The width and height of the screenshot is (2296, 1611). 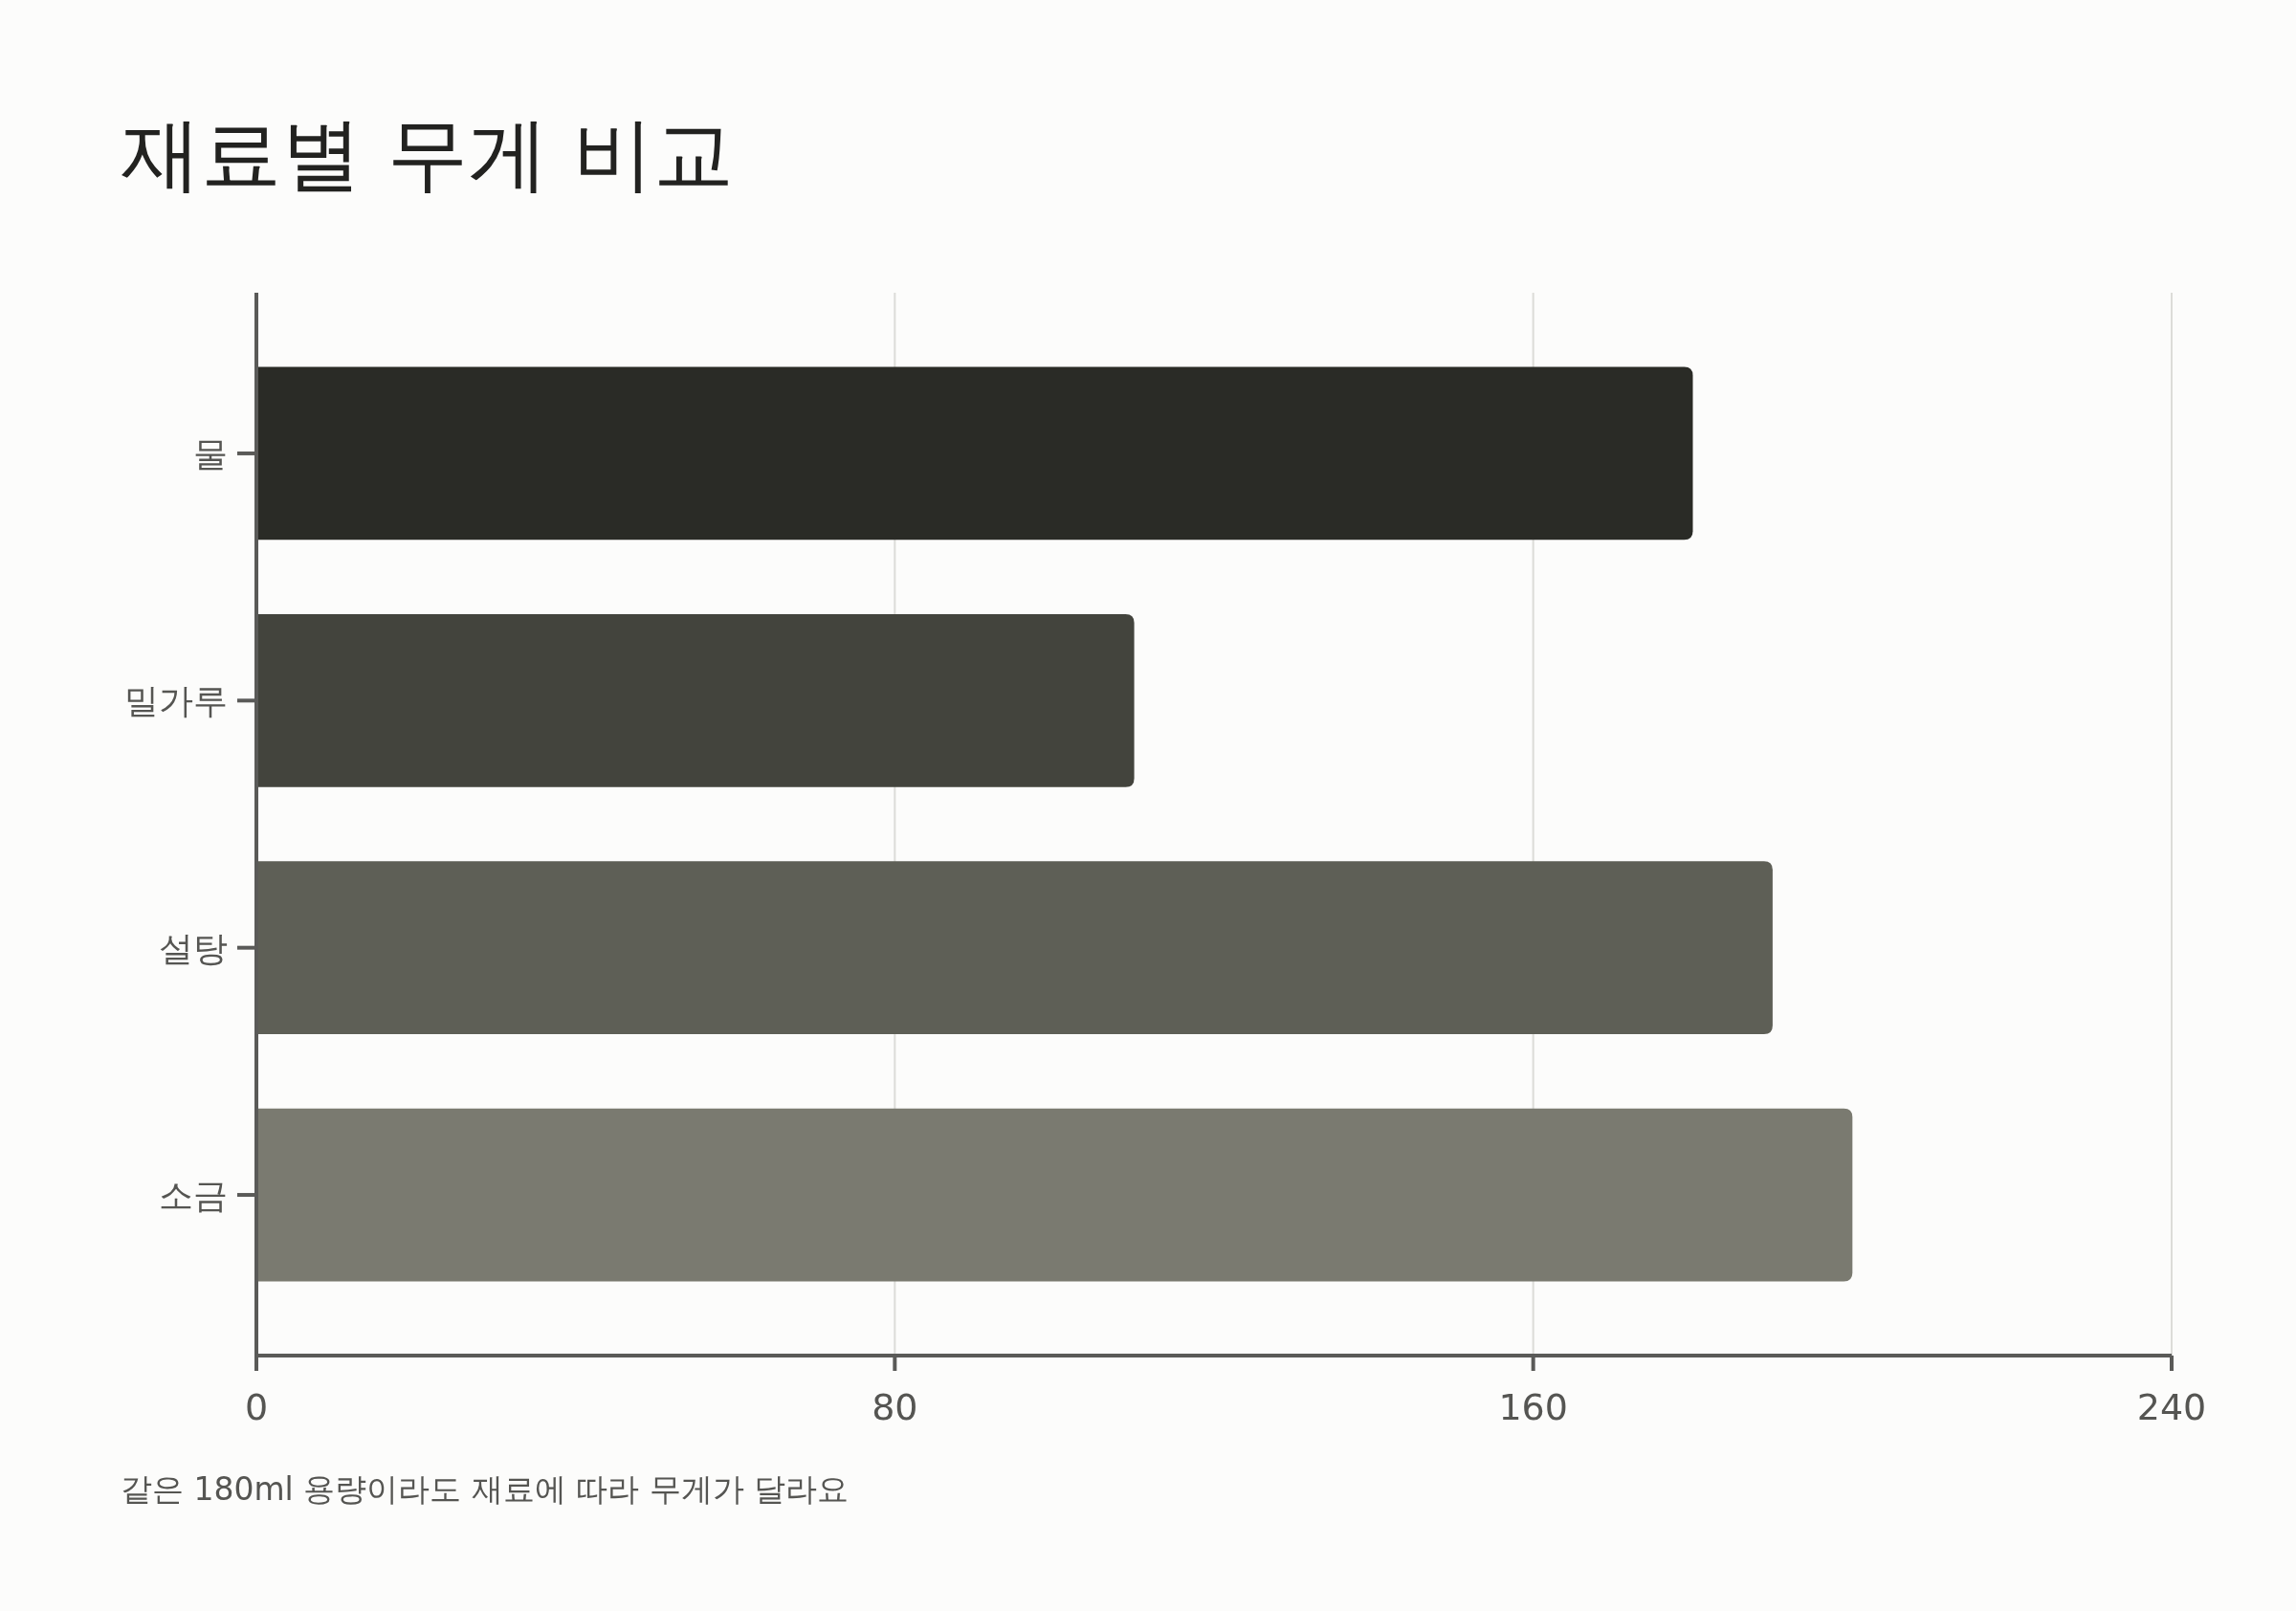 I want to click on chart-title: 재료별 무게 비교, so click(x=428, y=154).